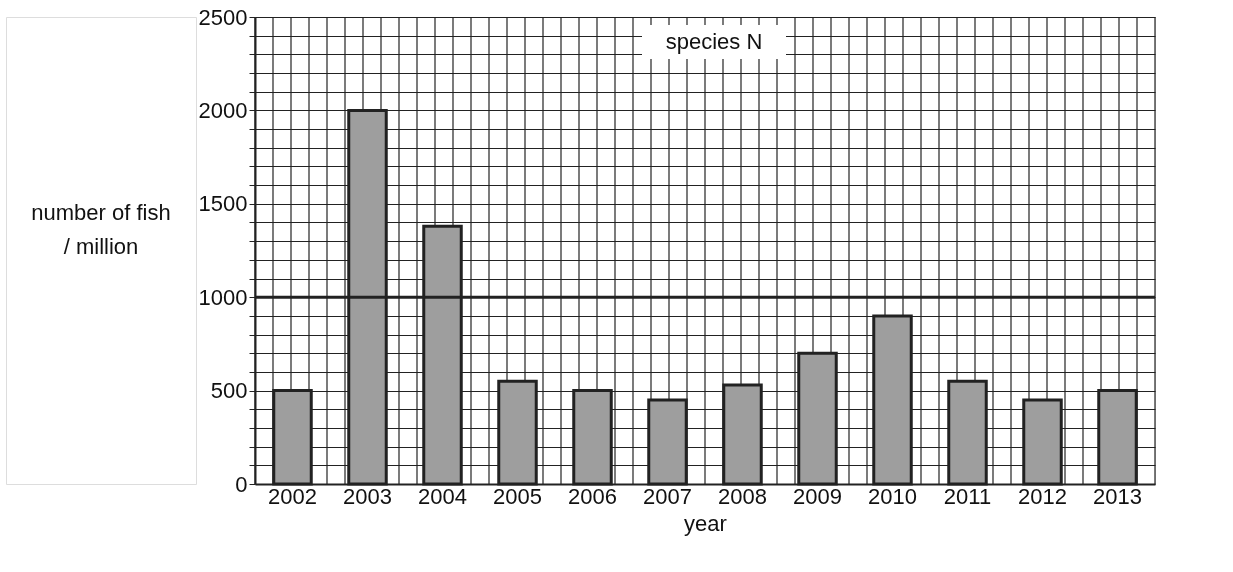  Describe the element at coordinates (241, 484) in the screenshot. I see `y-tick-label: 0` at that location.